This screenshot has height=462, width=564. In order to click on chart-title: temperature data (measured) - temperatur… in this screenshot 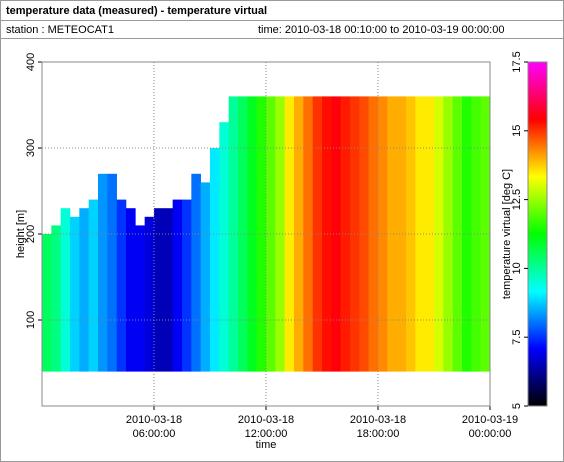, I will do `click(136, 11)`.